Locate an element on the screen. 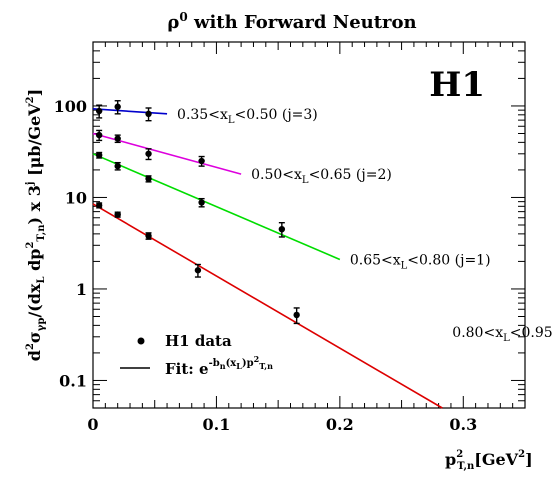  y-label-unit-sq: 2 is located at coordinates (30, 99).